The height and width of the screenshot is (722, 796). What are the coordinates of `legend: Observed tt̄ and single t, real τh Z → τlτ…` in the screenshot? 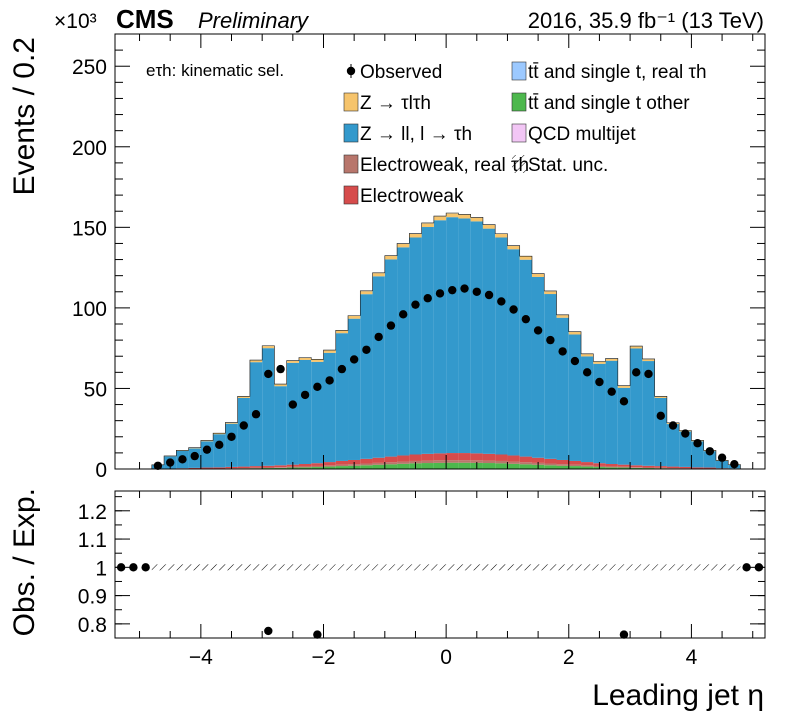 It's located at (525, 134).